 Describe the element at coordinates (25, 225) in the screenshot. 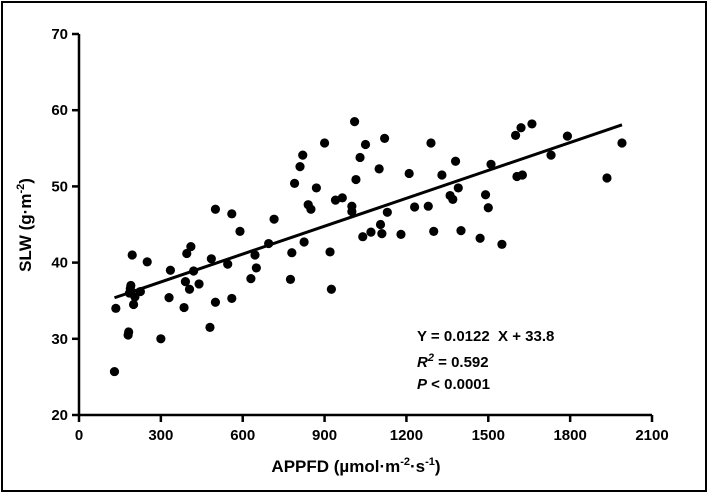

I see `y-axis-title: SLW (g·m-2)` at that location.